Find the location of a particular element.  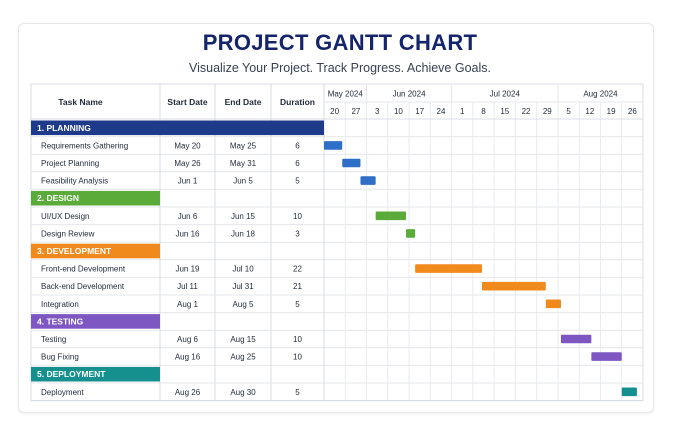

task-start-date: Aug 26 is located at coordinates (188, 392).